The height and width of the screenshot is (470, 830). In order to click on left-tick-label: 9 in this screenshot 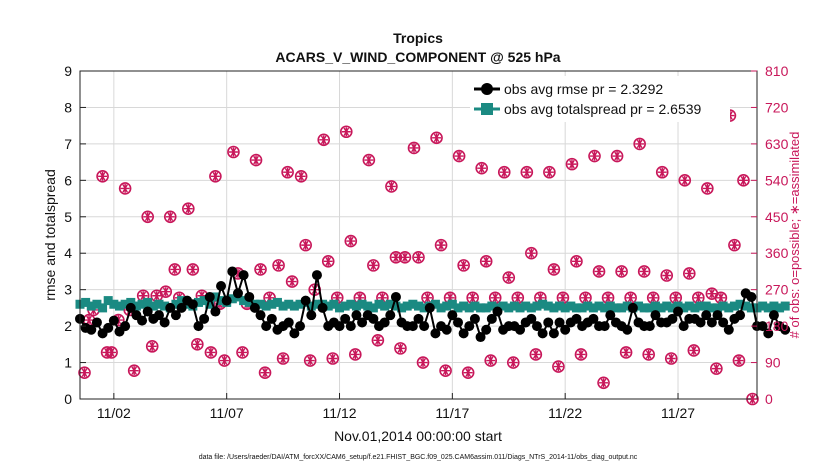, I will do `click(68, 71)`.